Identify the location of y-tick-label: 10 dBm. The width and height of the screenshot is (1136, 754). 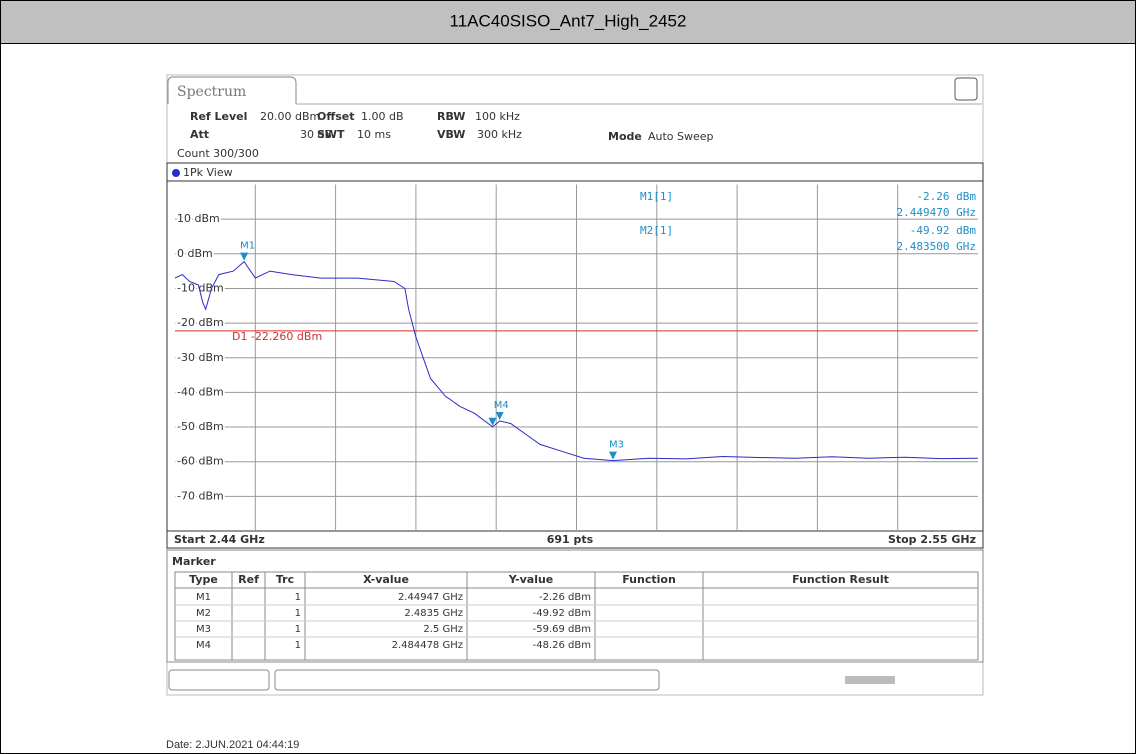
(198, 218).